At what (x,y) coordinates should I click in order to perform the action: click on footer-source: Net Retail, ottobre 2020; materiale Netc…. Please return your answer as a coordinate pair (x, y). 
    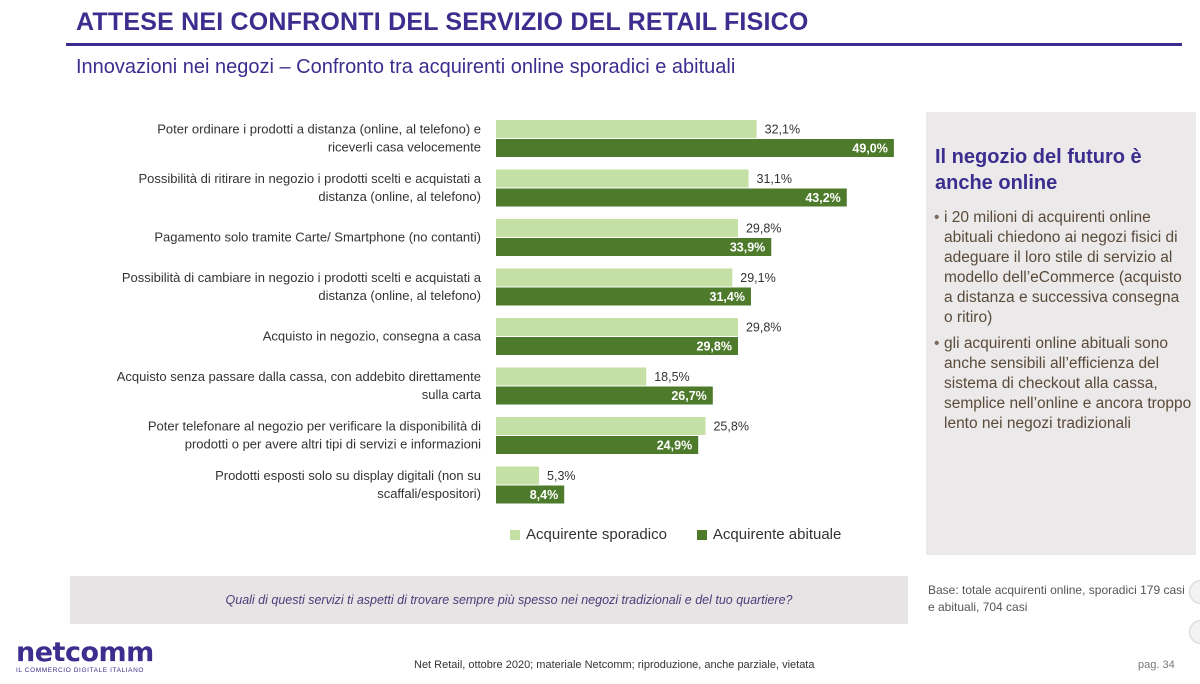
    Looking at the image, I should click on (614, 665).